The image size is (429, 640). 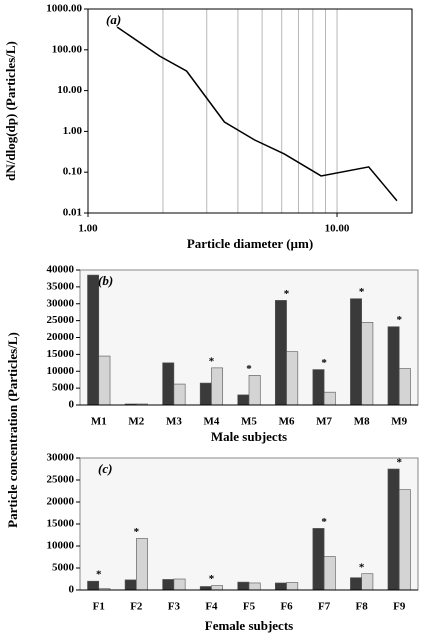 I want to click on x-tick-label: F8, so click(x=362, y=607).